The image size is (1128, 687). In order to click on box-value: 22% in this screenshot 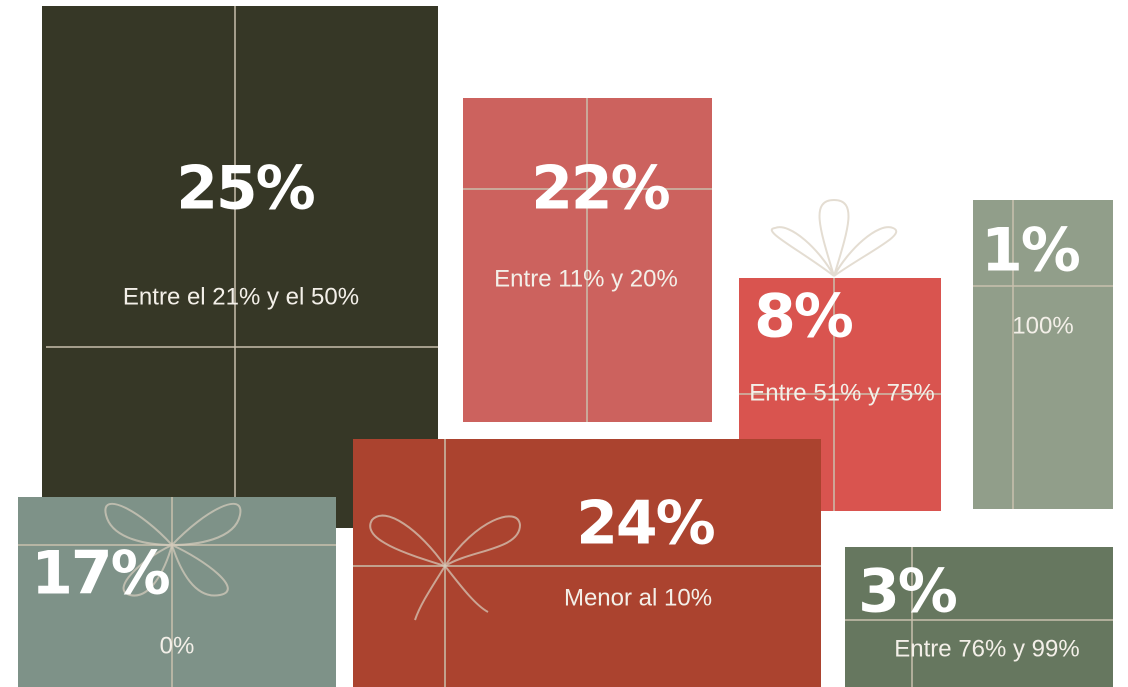, I will do `click(600, 189)`.